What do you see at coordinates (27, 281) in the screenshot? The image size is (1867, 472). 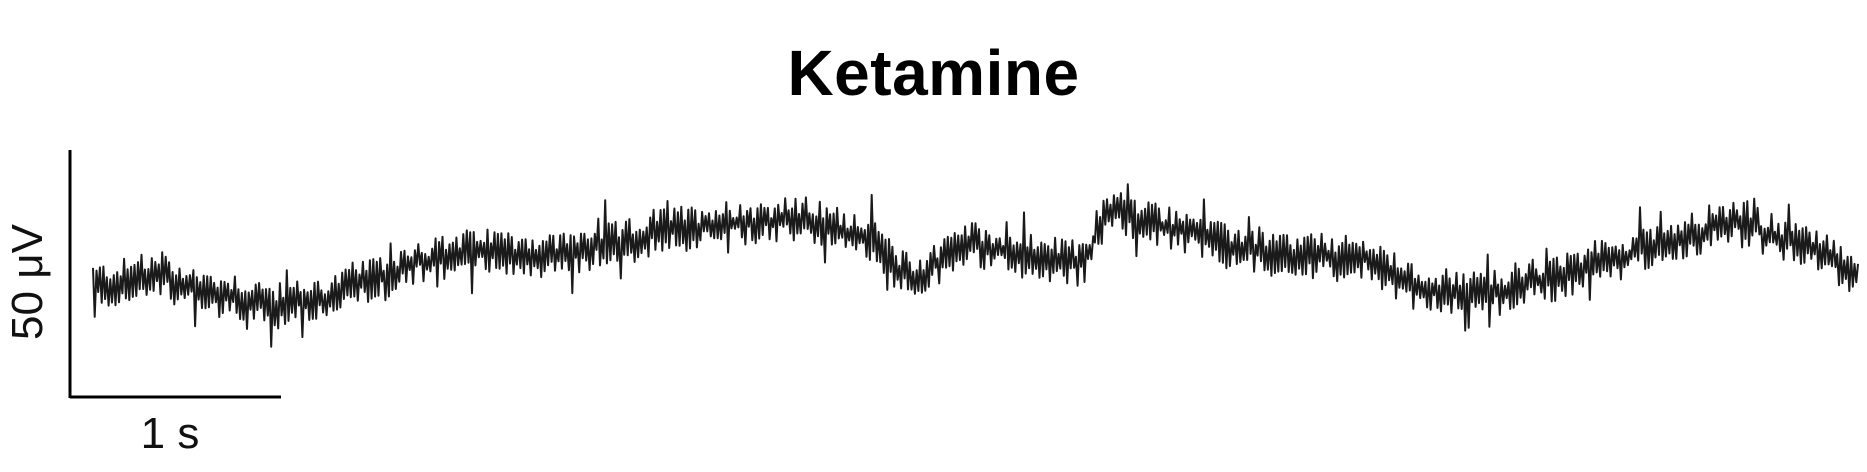 I see `amplitude-scale-label: 50 μV` at bounding box center [27, 281].